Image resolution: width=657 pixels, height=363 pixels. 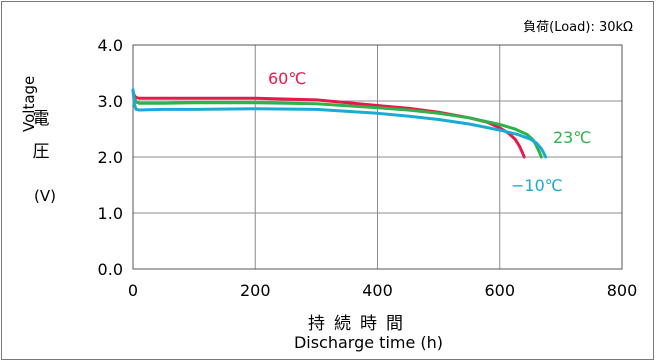 I want to click on series-lines, so click(x=339, y=123).